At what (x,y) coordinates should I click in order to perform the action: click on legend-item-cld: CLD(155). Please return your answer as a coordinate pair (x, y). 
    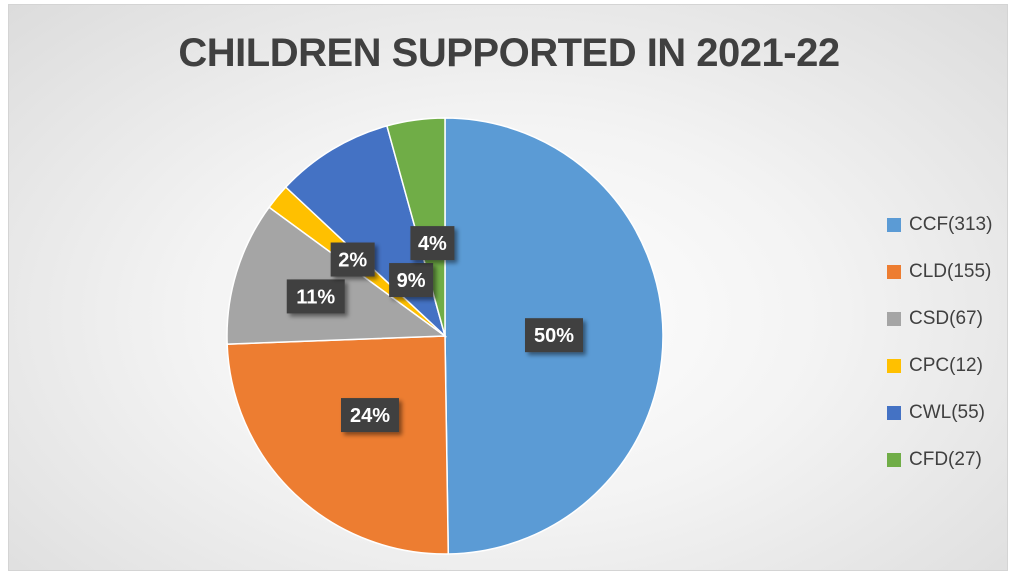
    Looking at the image, I should click on (939, 271).